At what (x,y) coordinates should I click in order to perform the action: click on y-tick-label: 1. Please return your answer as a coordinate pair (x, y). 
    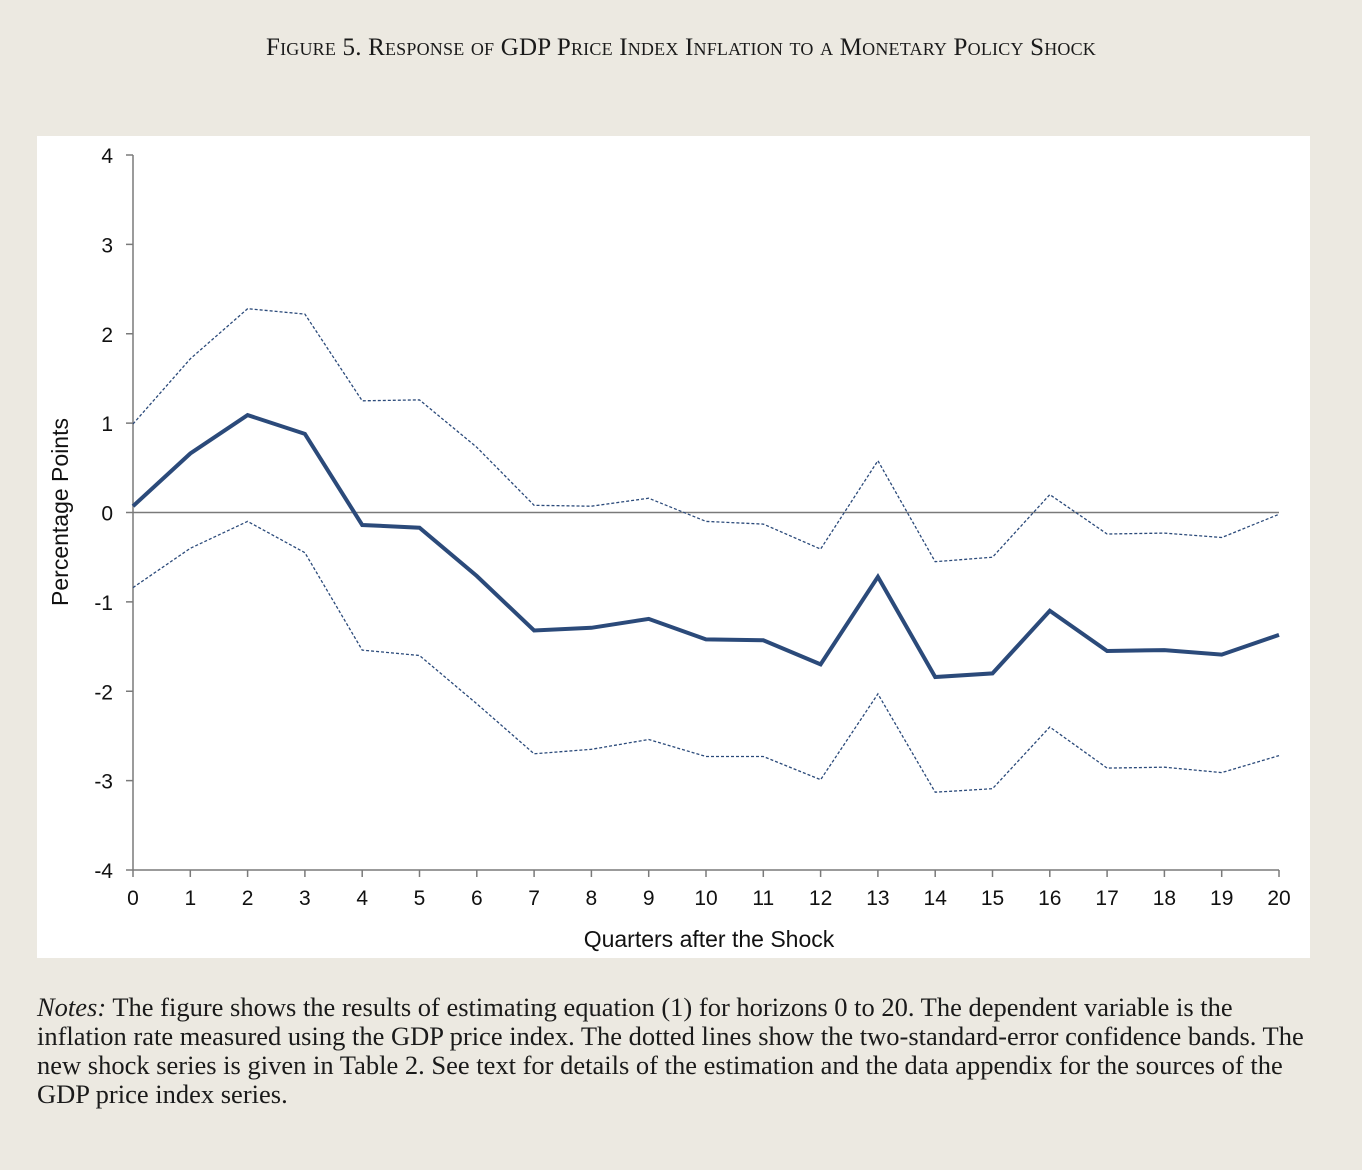
    Looking at the image, I should click on (107, 424).